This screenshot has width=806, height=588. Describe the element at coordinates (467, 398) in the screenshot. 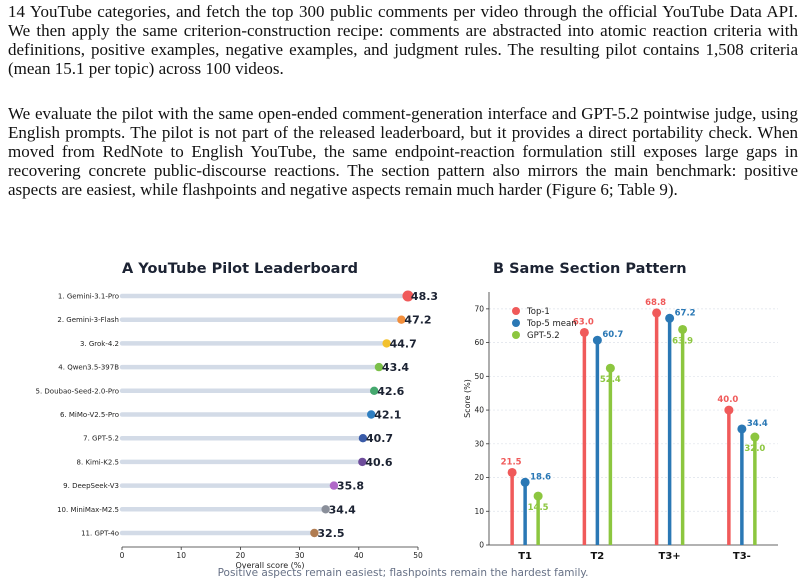

I see `y-axis-title: Score (%)` at that location.